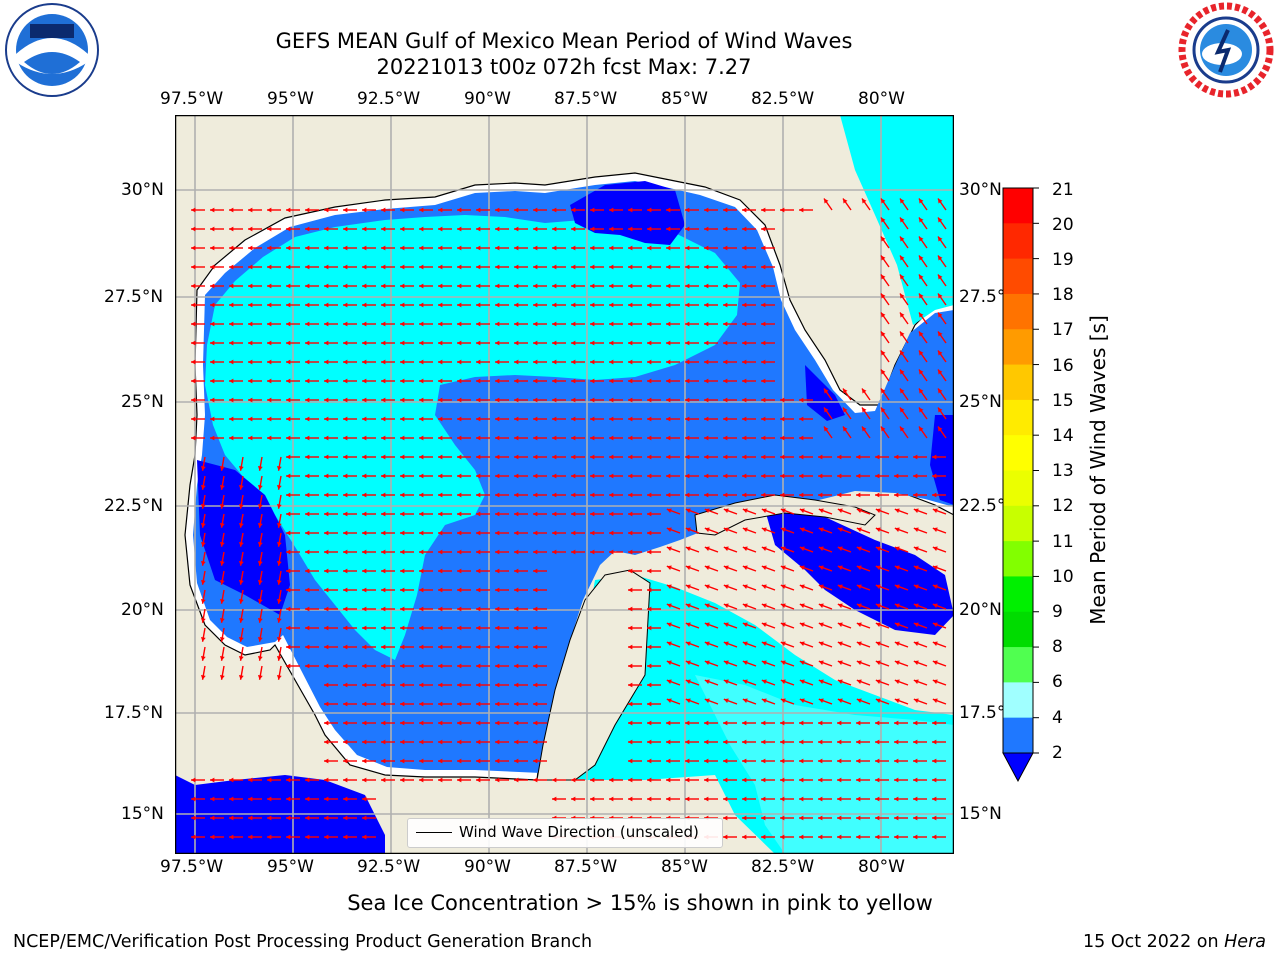  Describe the element at coordinates (487, 99) in the screenshot. I see `lon-tick-top: 90°W` at that location.